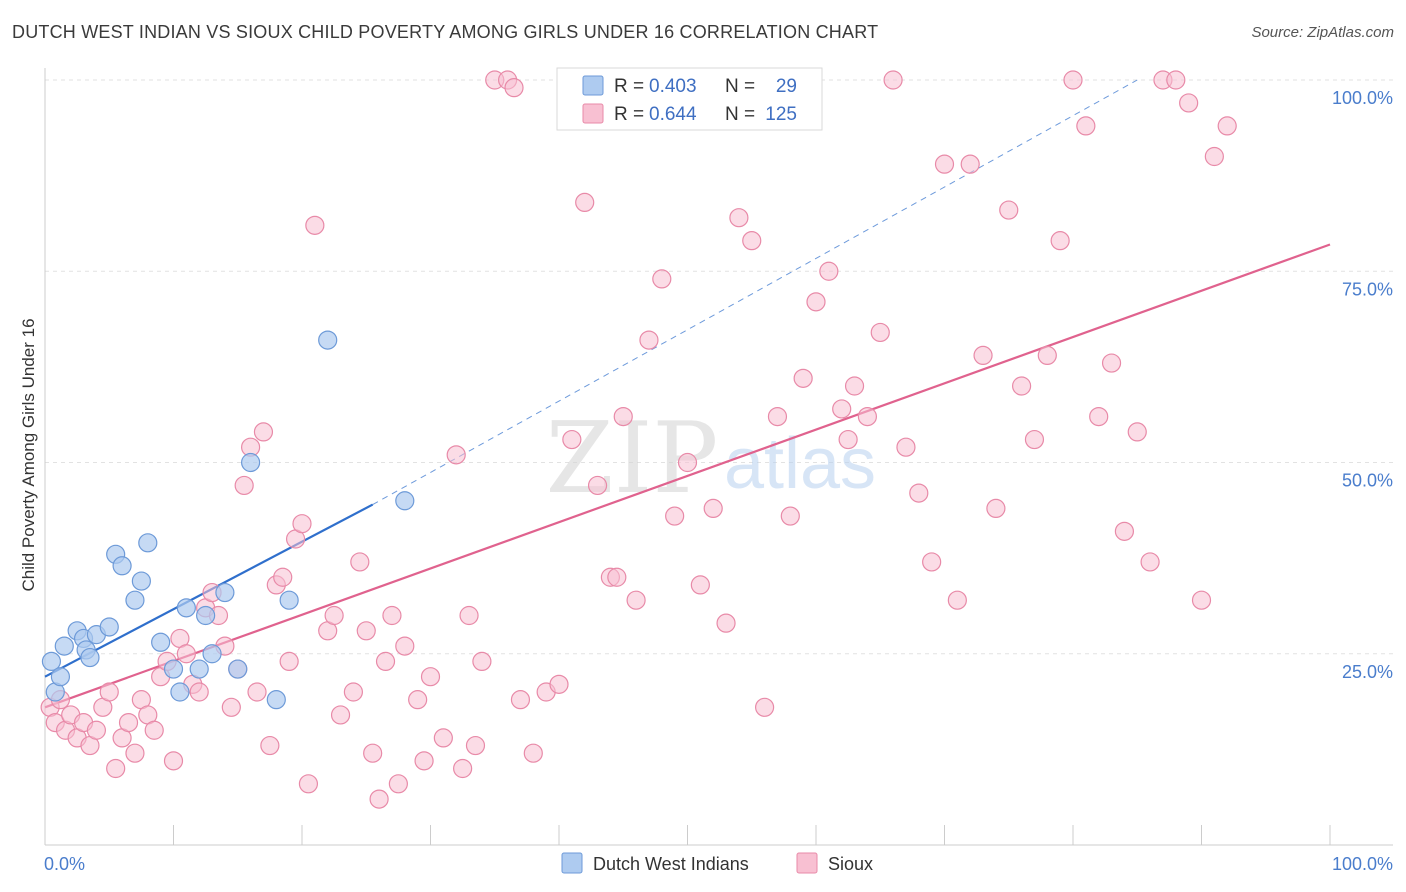 The width and height of the screenshot is (1406, 892). What do you see at coordinates (786, 86) in the screenshot?
I see `stats-dutch-n: 29` at bounding box center [786, 86].